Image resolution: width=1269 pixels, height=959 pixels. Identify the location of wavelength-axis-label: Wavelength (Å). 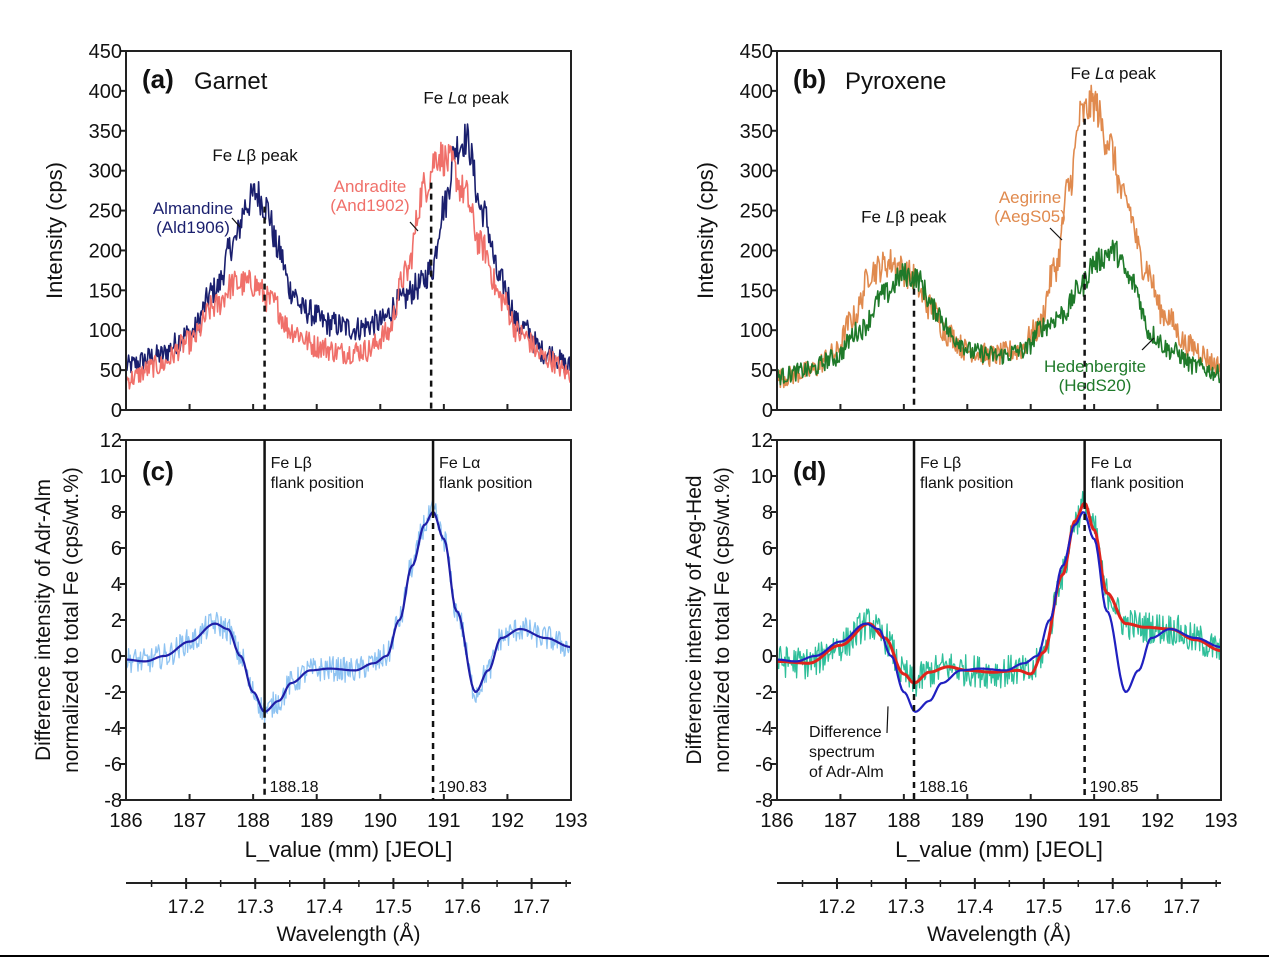
(349, 934).